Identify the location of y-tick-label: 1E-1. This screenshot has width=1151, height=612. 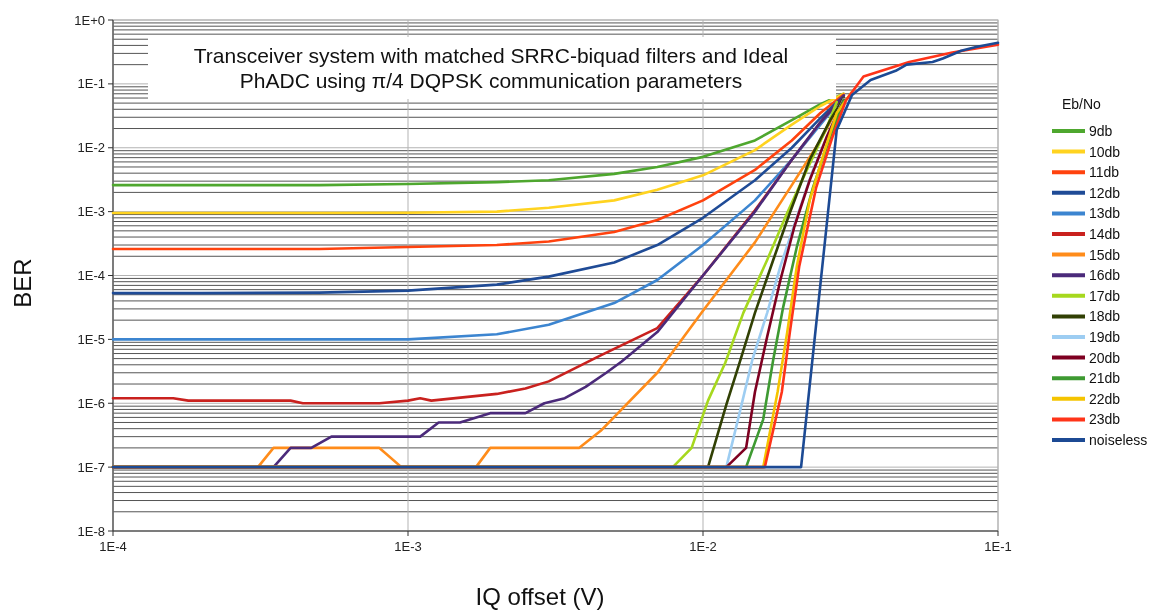
(91, 84).